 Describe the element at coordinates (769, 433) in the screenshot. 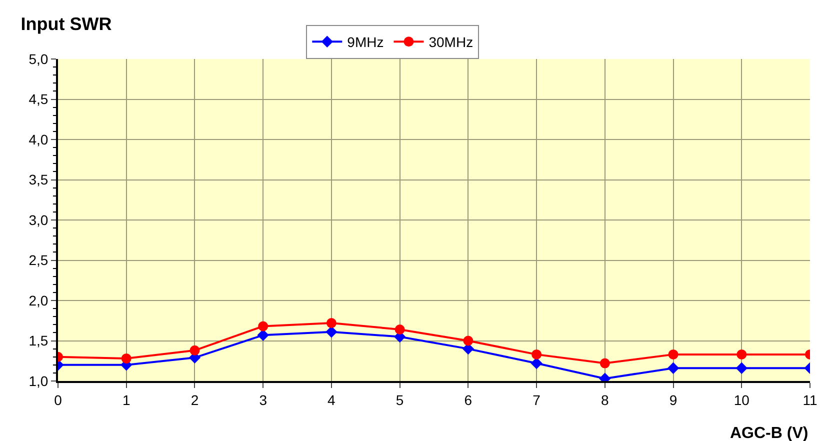

I see `x-axis-title: AGC-B (V)` at that location.